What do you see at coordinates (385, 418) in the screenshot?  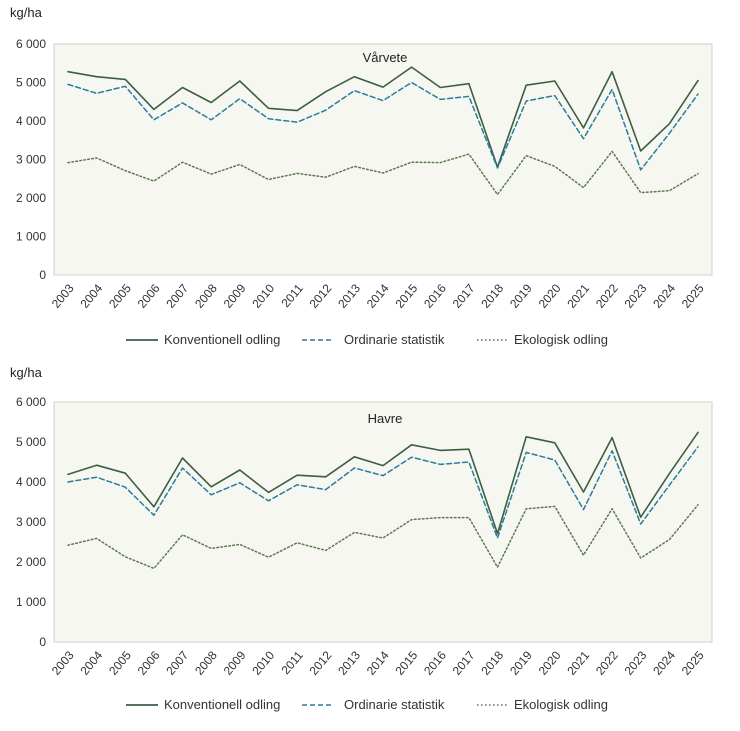 I see `chart-title: Havre` at bounding box center [385, 418].